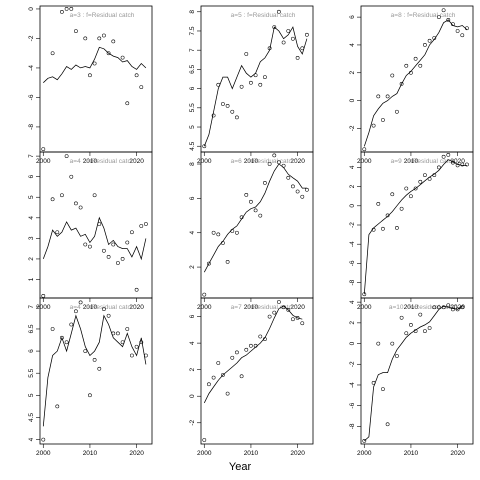 This screenshot has width=480, height=480. I want to click on y-tick-label: 7.5, so click(192, 30).